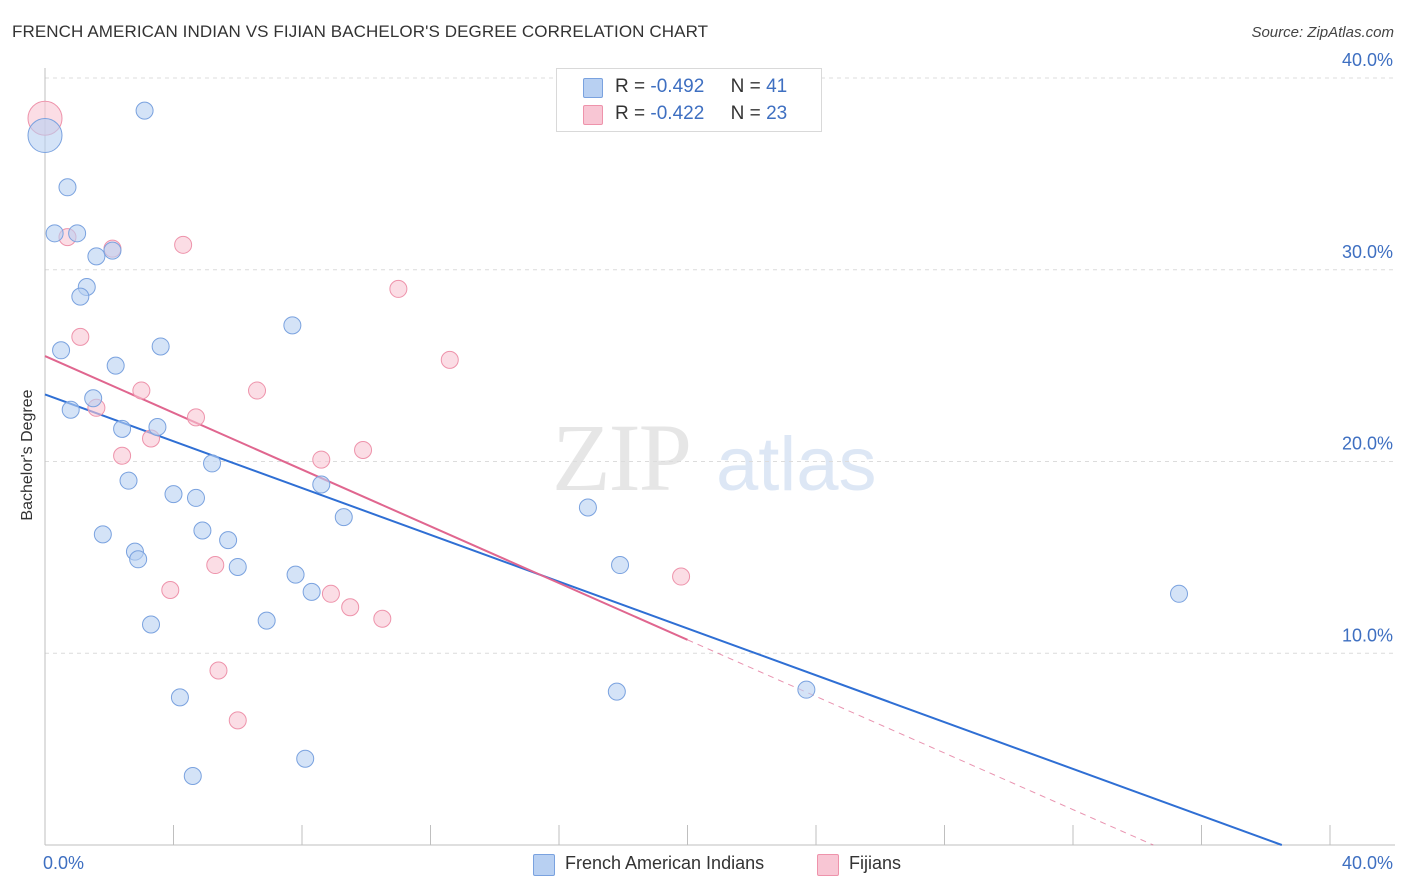  What do you see at coordinates (27, 455) in the screenshot?
I see `y-axis-label: Bachelor's Degree` at bounding box center [27, 455].